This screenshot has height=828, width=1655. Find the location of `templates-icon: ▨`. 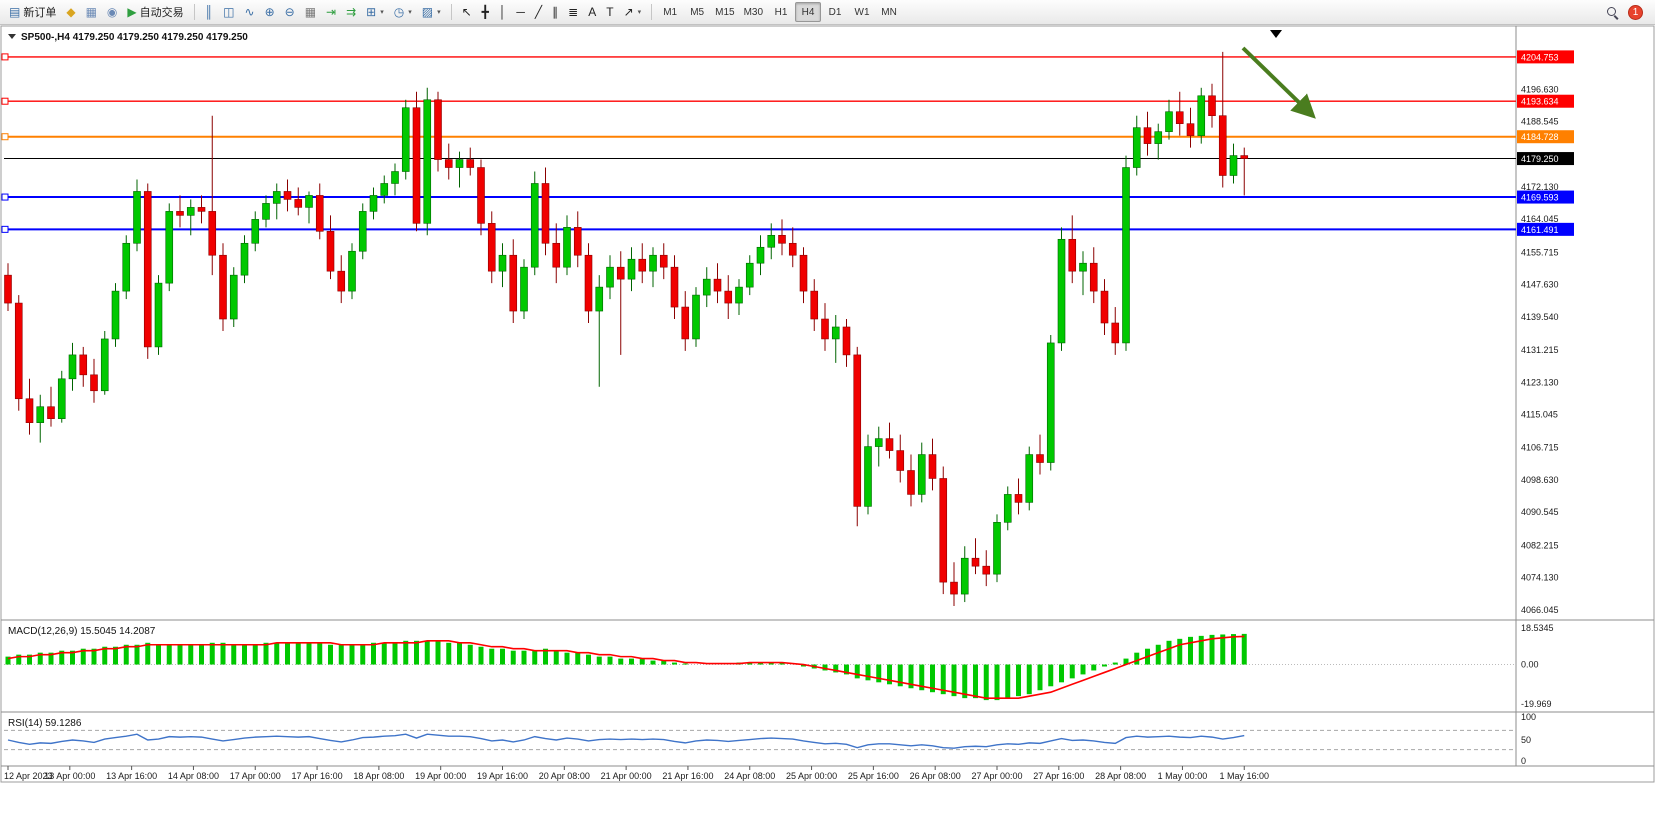

templates-icon: ▨ is located at coordinates (427, 12).